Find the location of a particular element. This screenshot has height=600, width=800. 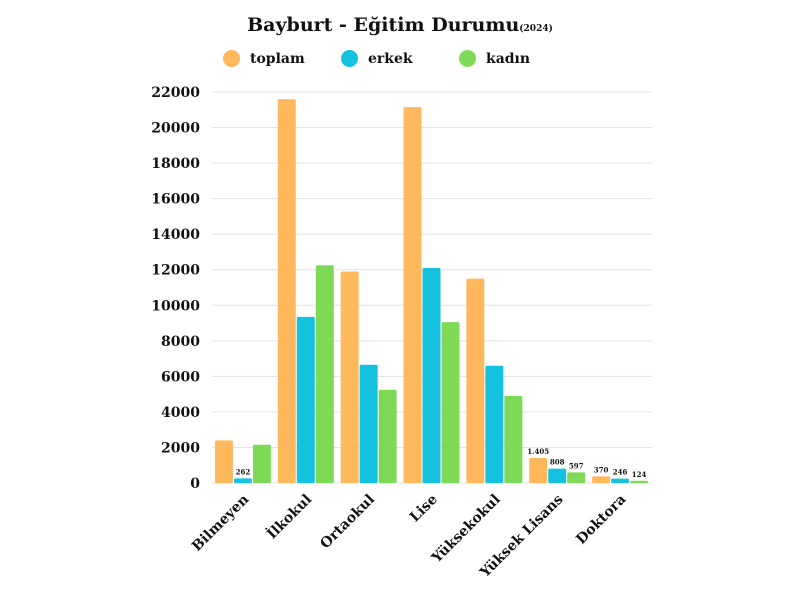

data-label: 597 is located at coordinates (576, 465).